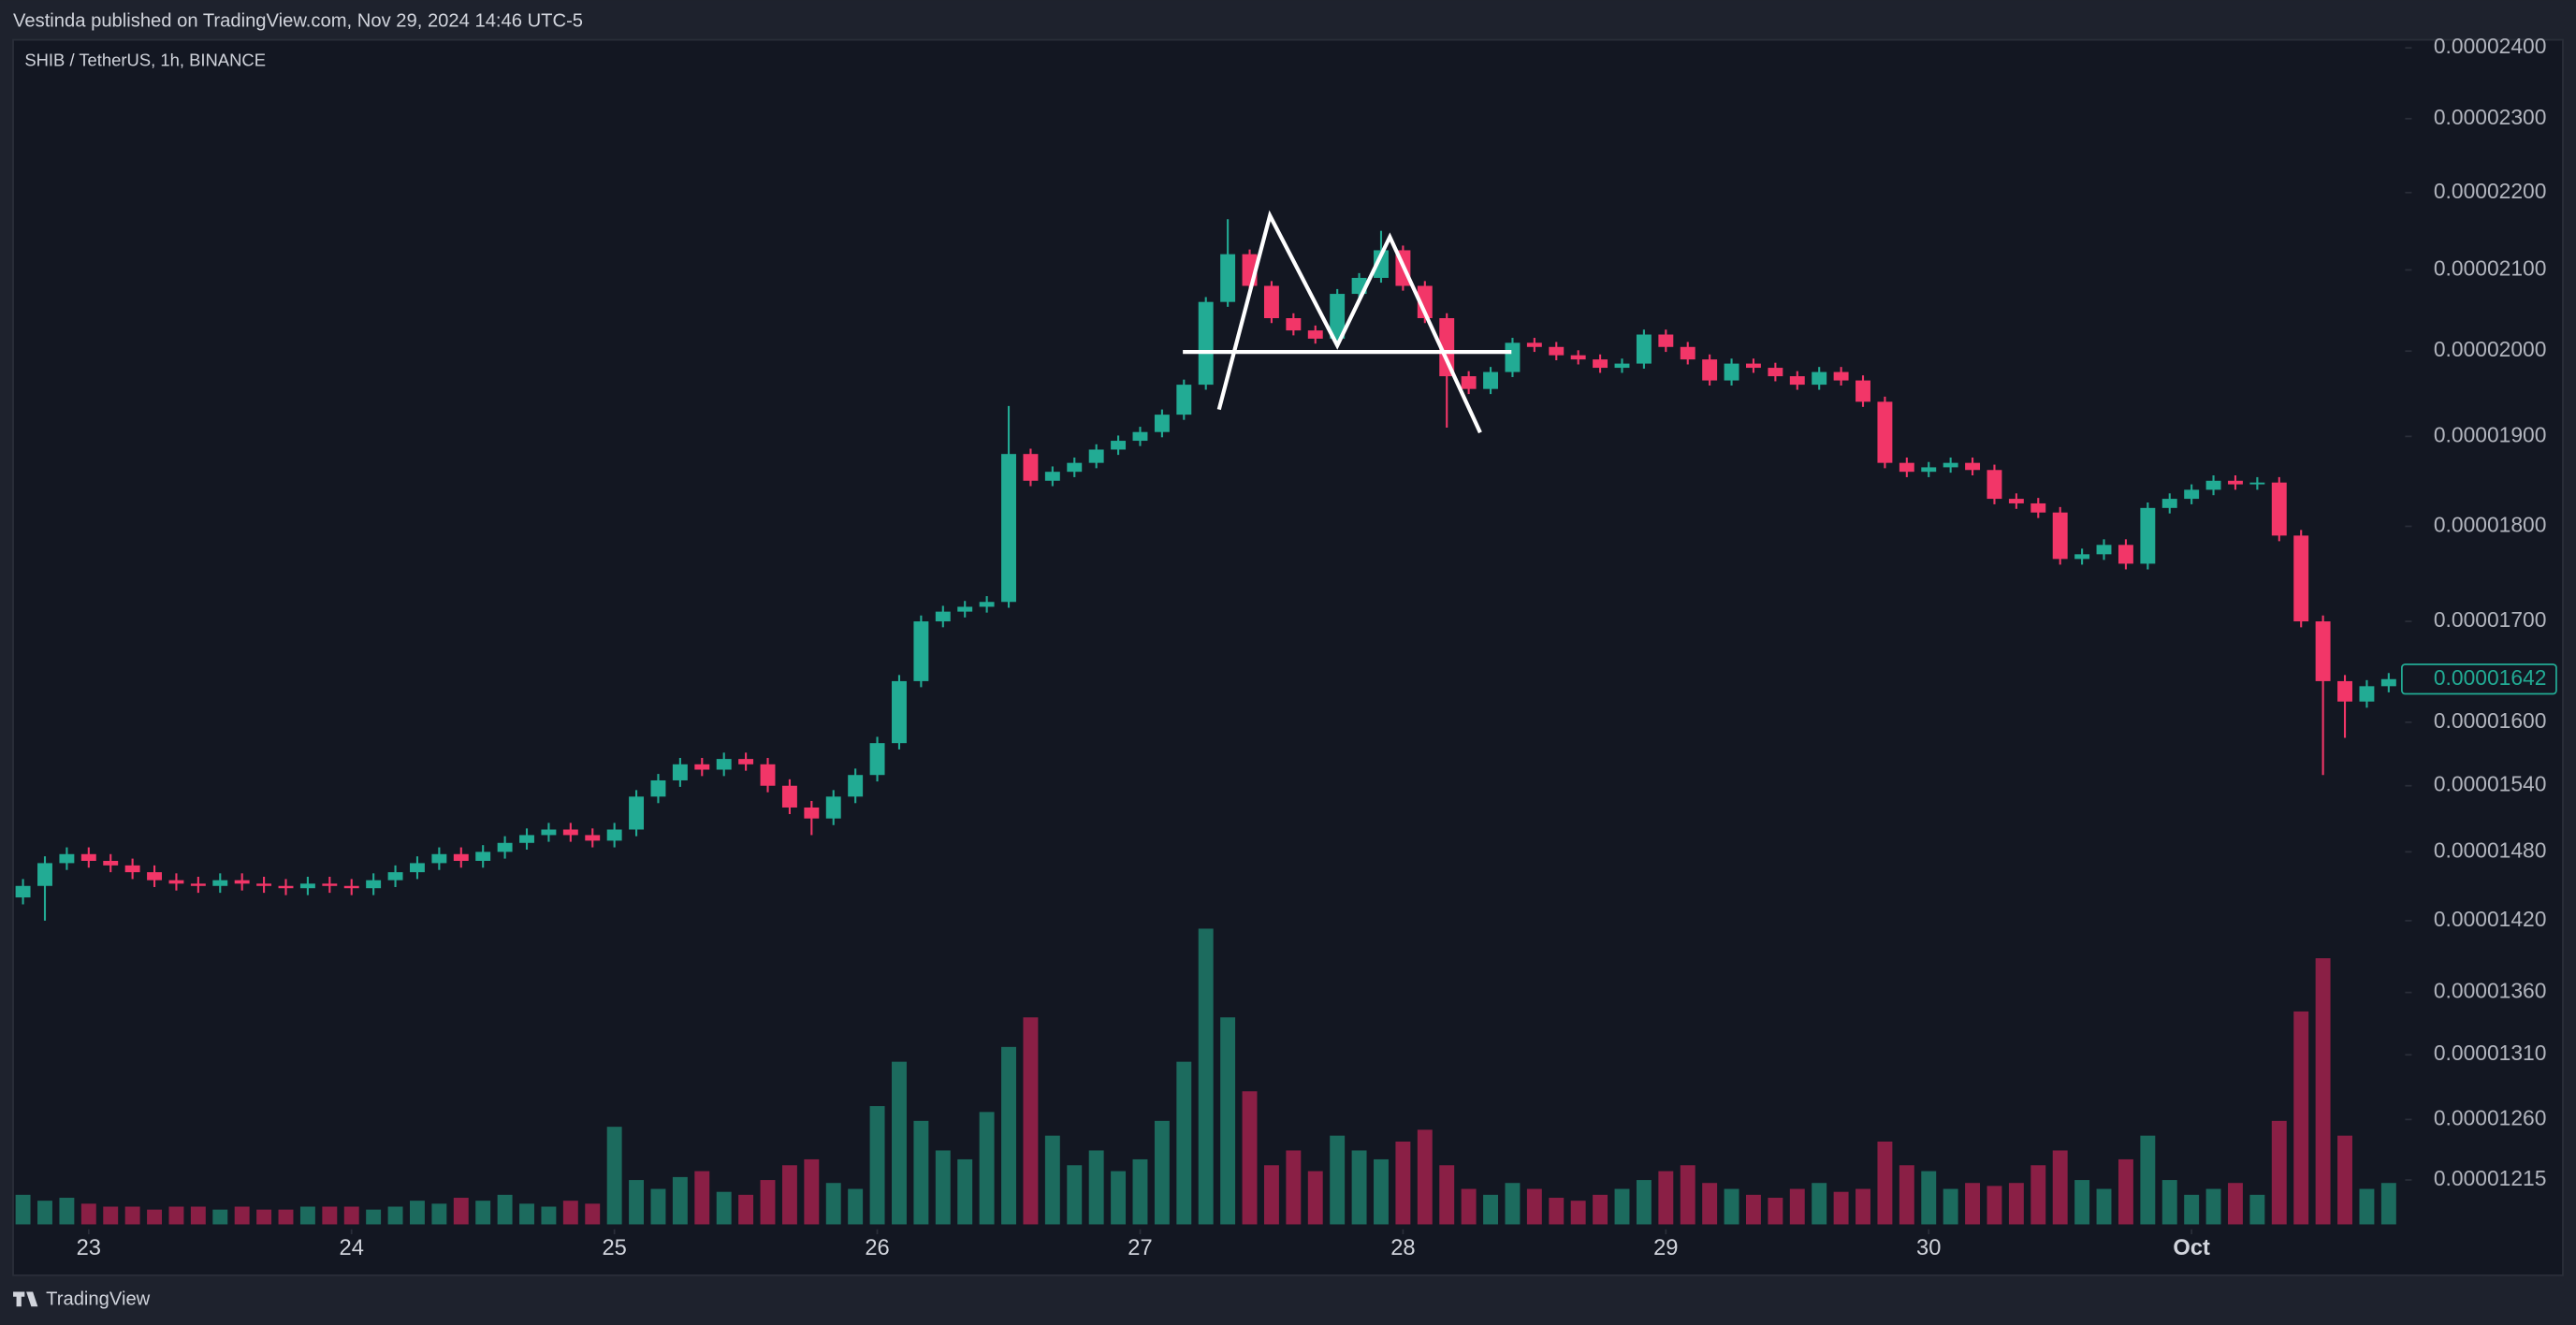  I want to click on y-tick-label: 0.00001900, so click(2490, 434).